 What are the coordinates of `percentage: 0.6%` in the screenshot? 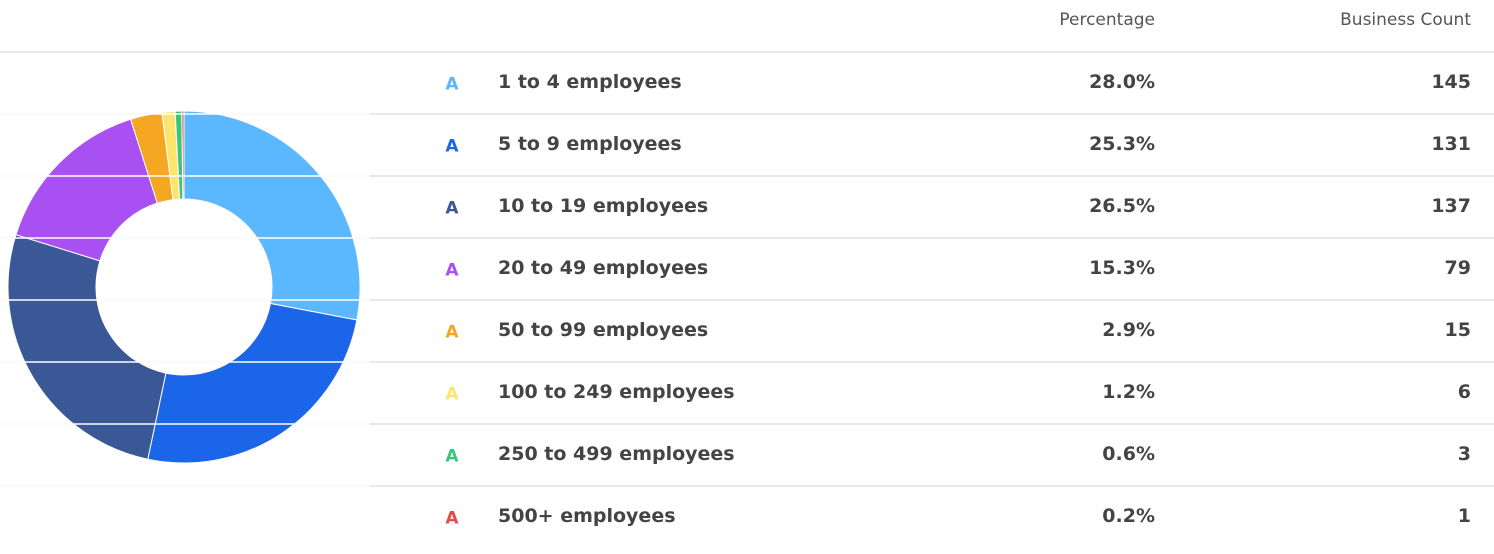 It's located at (1128, 454).